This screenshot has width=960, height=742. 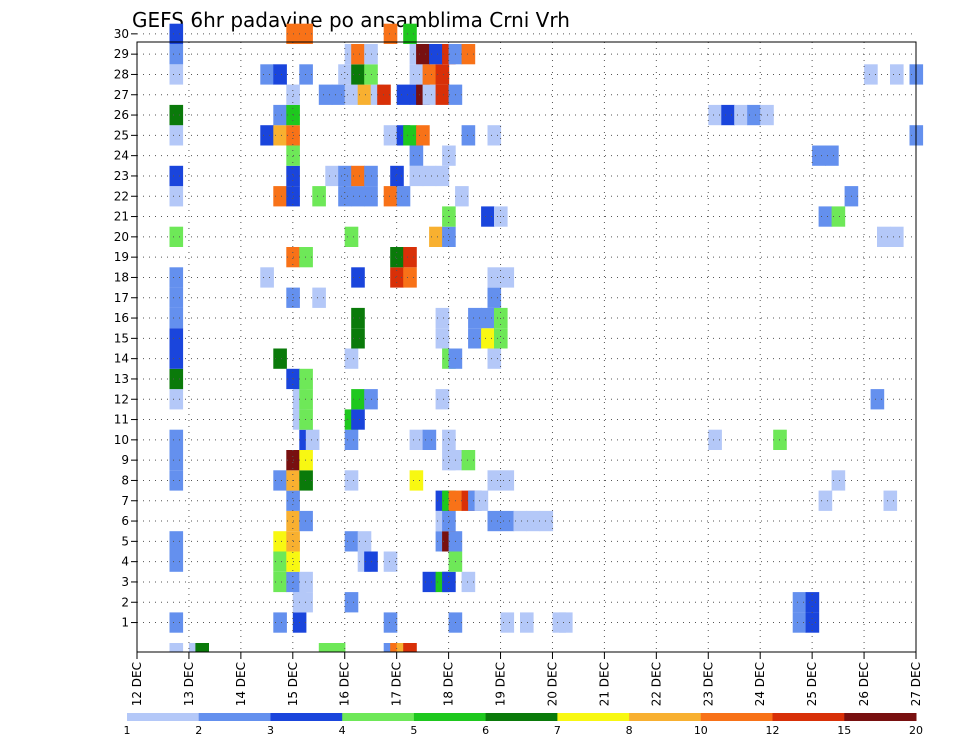 I want to click on x-tick-label: 27 DEC, so click(x=916, y=684).